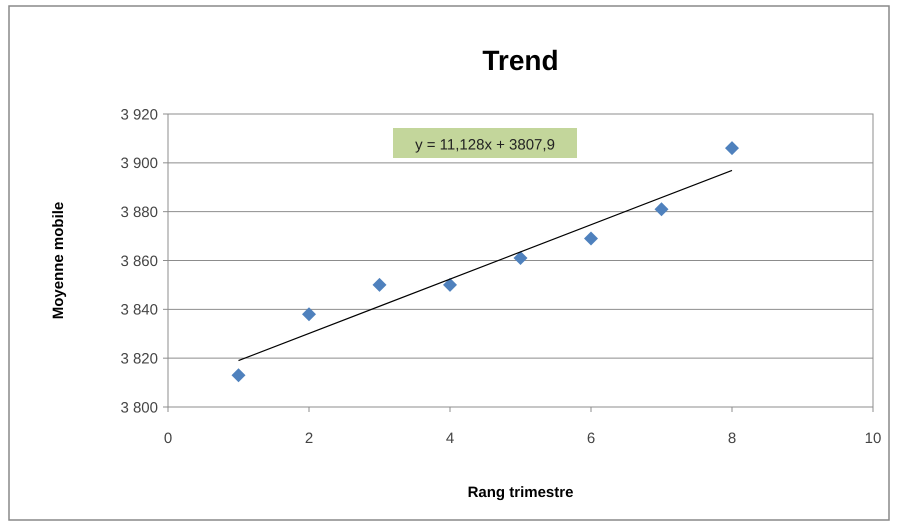 This screenshot has width=898, height=526. What do you see at coordinates (139, 212) in the screenshot?
I see `y-tick-label: 3 880` at bounding box center [139, 212].